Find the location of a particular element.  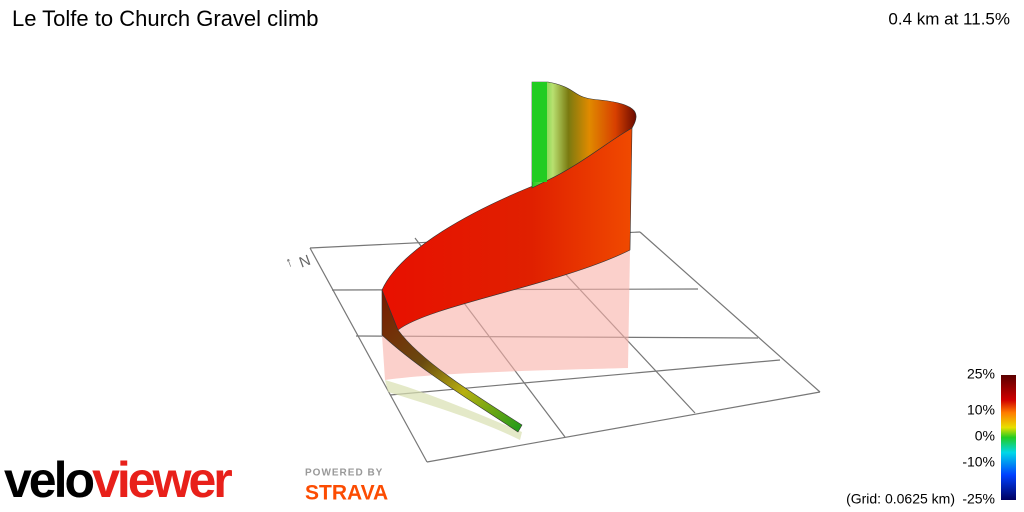

logo-dark: velo is located at coordinates (49, 480).